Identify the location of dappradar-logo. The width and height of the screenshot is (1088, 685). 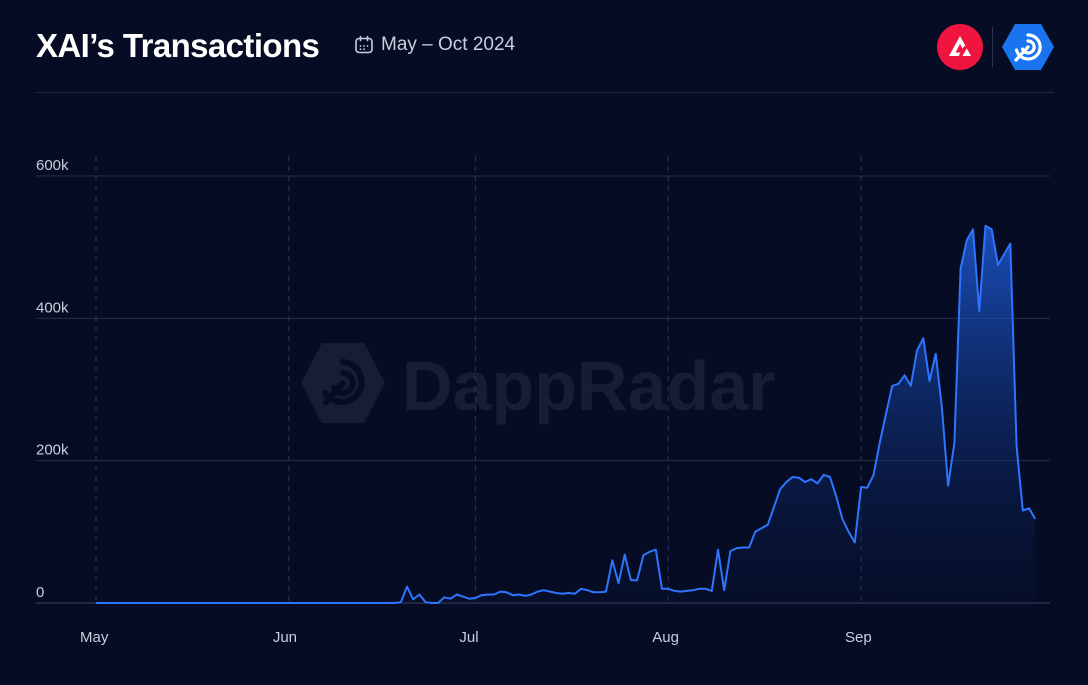
(1028, 47).